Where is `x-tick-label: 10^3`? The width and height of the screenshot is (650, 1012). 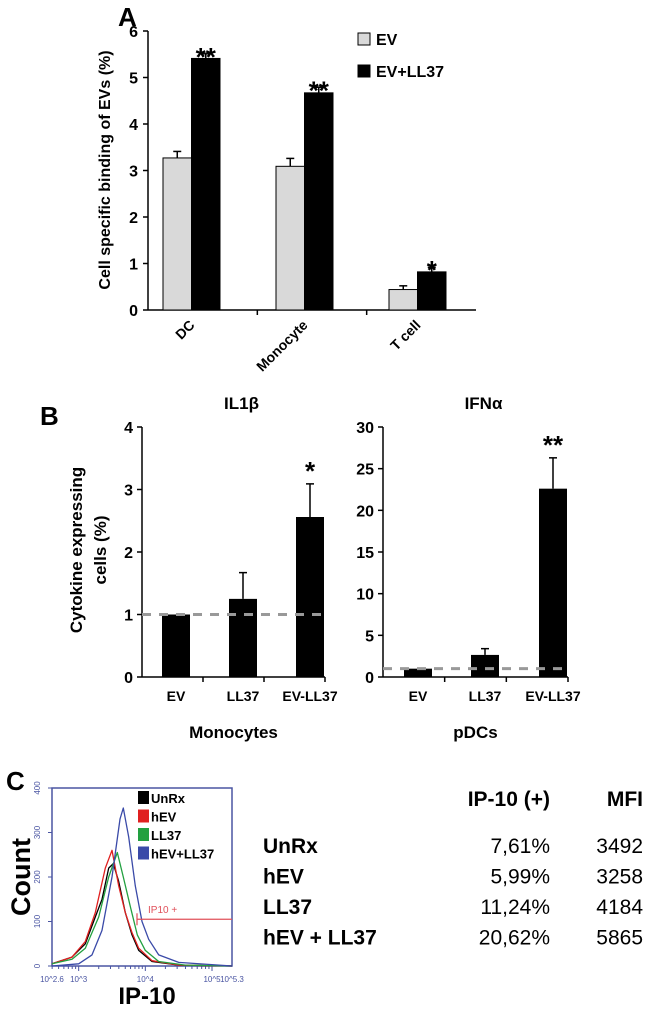
x-tick-label: 10^3 is located at coordinates (79, 979).